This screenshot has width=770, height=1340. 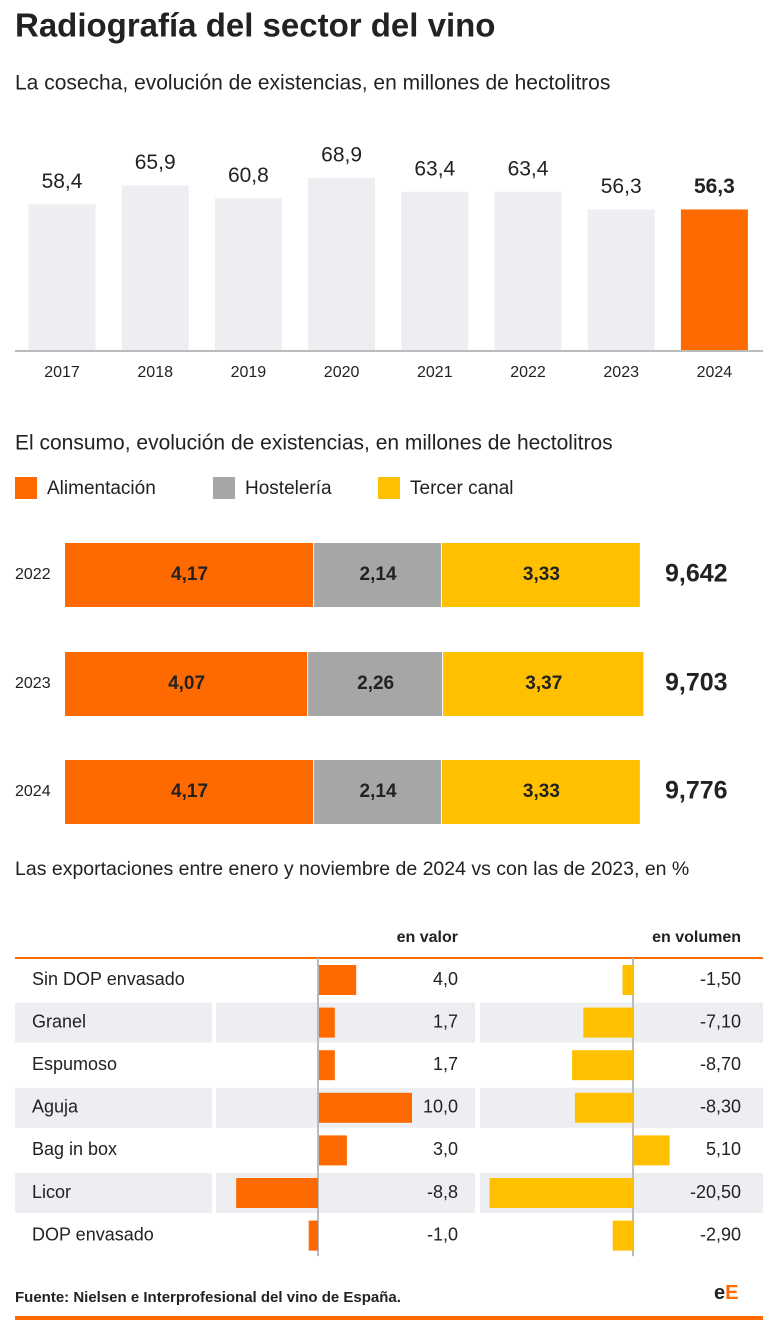 What do you see at coordinates (720, 979) in the screenshot?
I see `value-label: -1,50` at bounding box center [720, 979].